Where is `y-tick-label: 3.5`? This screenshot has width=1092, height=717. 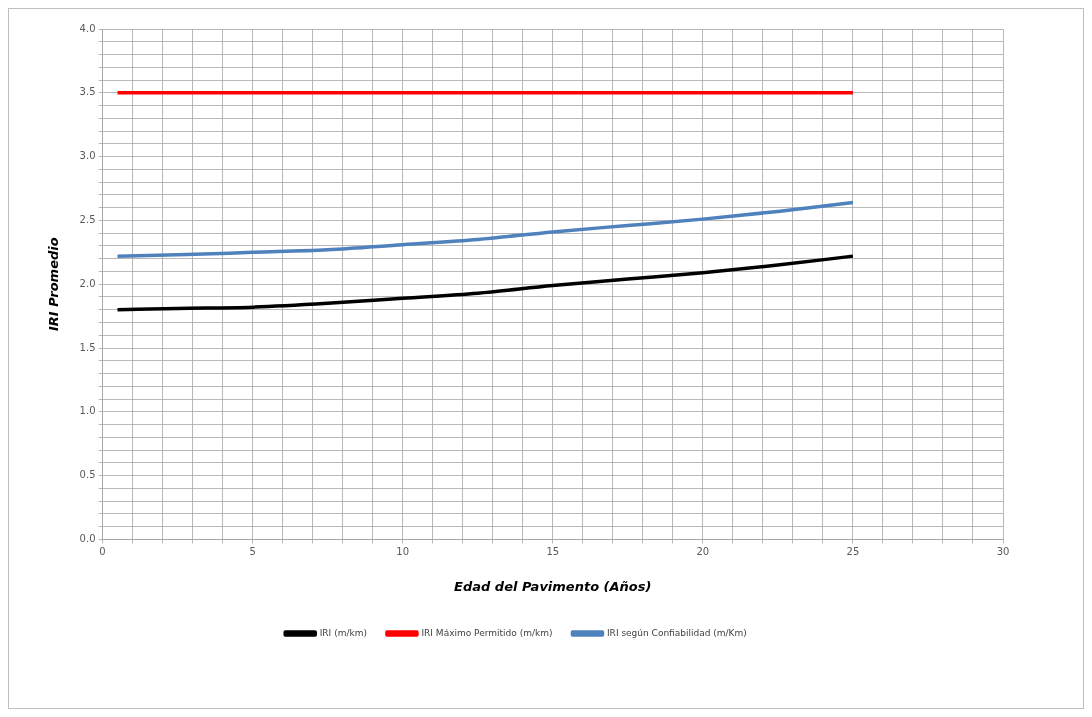
y-tick-label: 3.5 is located at coordinates (87, 92).